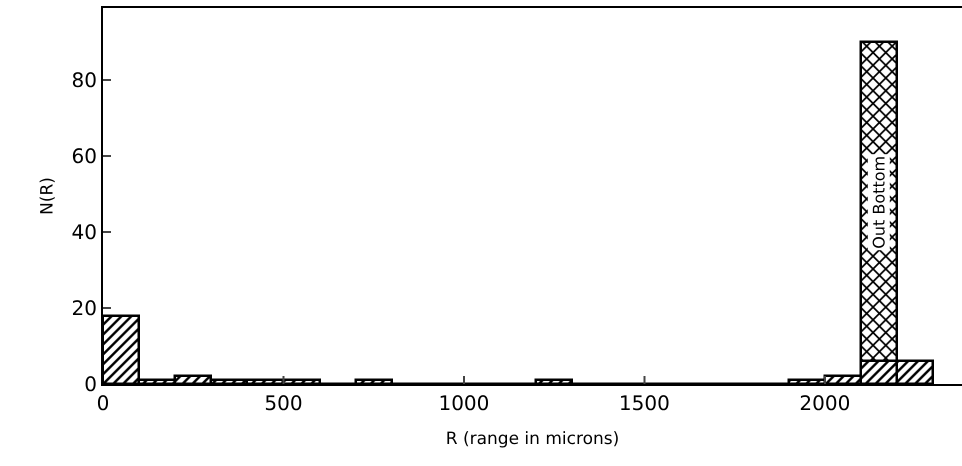  What do you see at coordinates (84, 80) in the screenshot?
I see `y-tick-label: 80` at bounding box center [84, 80].